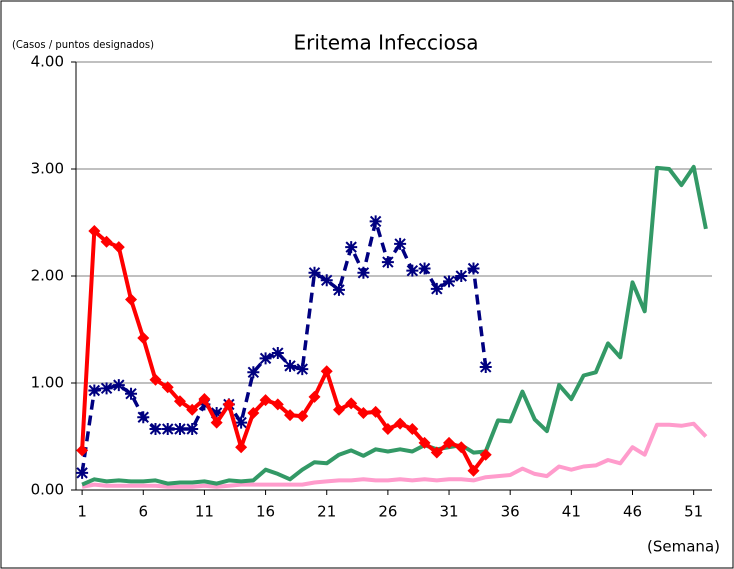 The image size is (734, 569). What do you see at coordinates (47, 276) in the screenshot?
I see `y-tick-label: 2.00` at bounding box center [47, 276].